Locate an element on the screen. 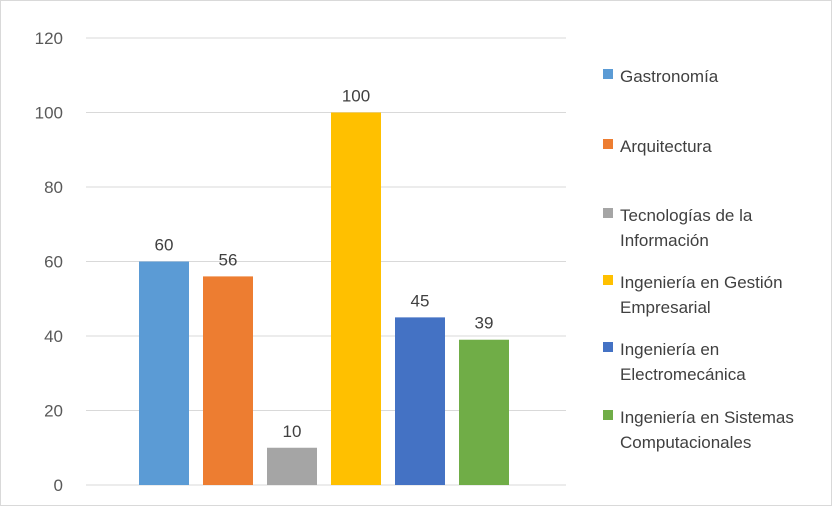 The height and width of the screenshot is (507, 832). y-tick-label: 40 is located at coordinates (53, 336).